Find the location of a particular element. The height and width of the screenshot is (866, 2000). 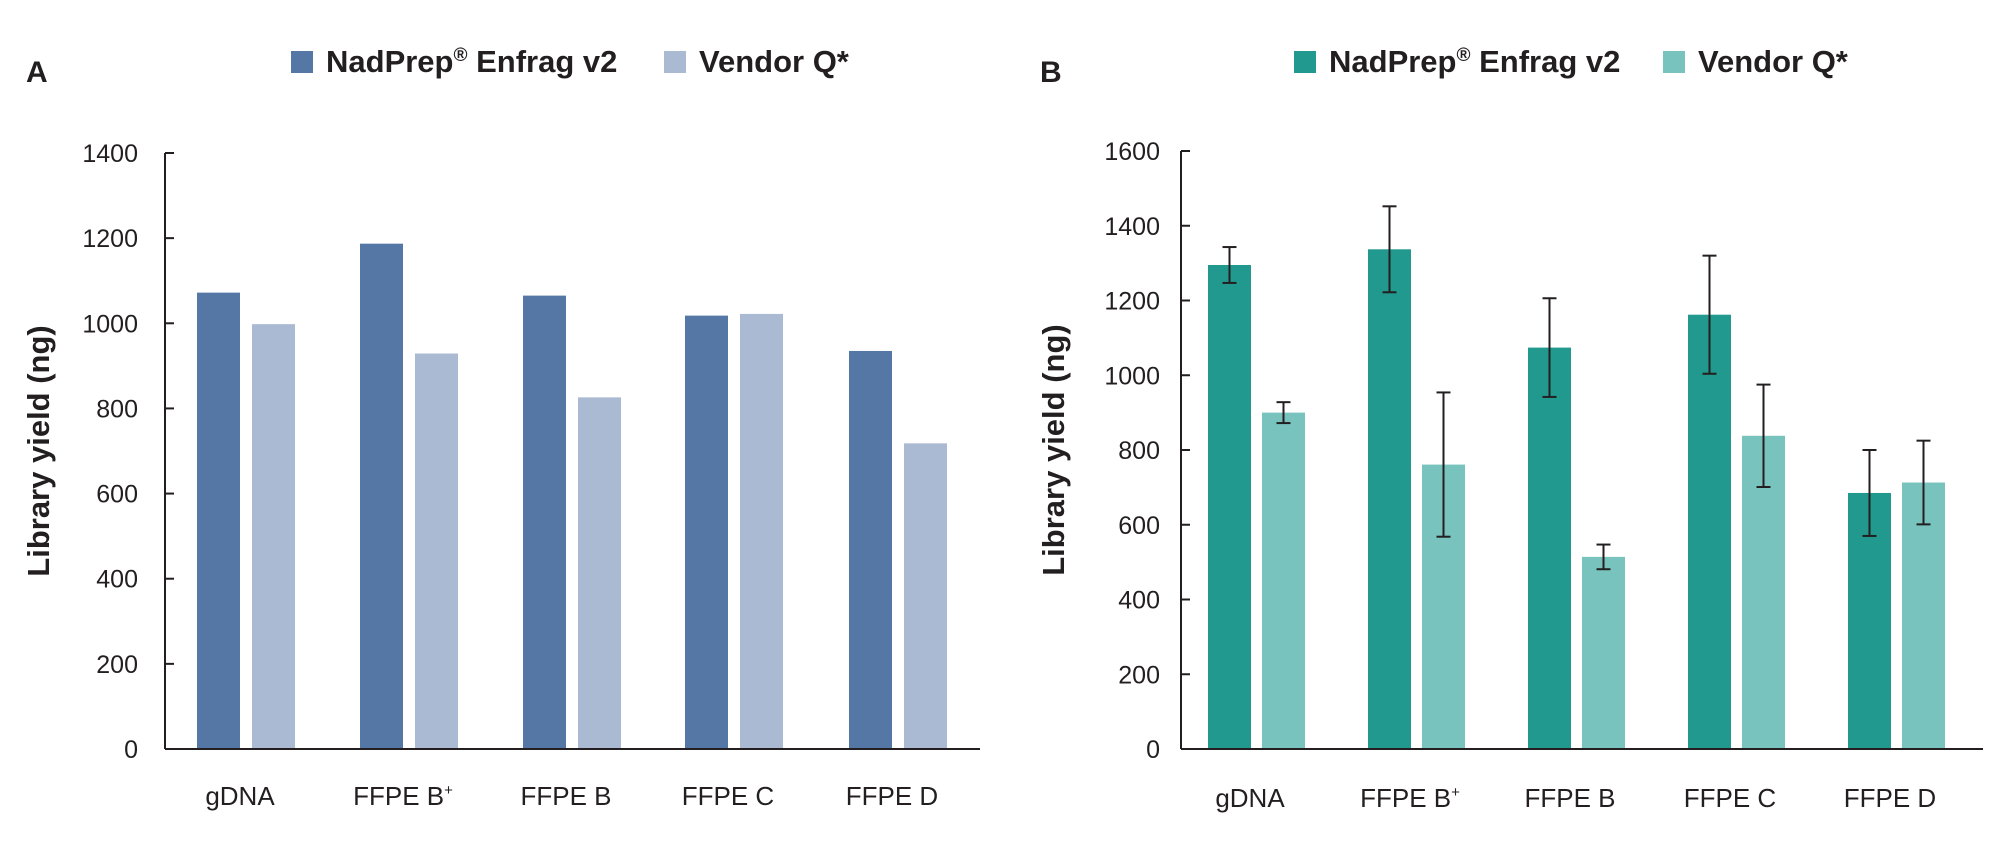

y-tick-label: 1600 is located at coordinates (1132, 152).